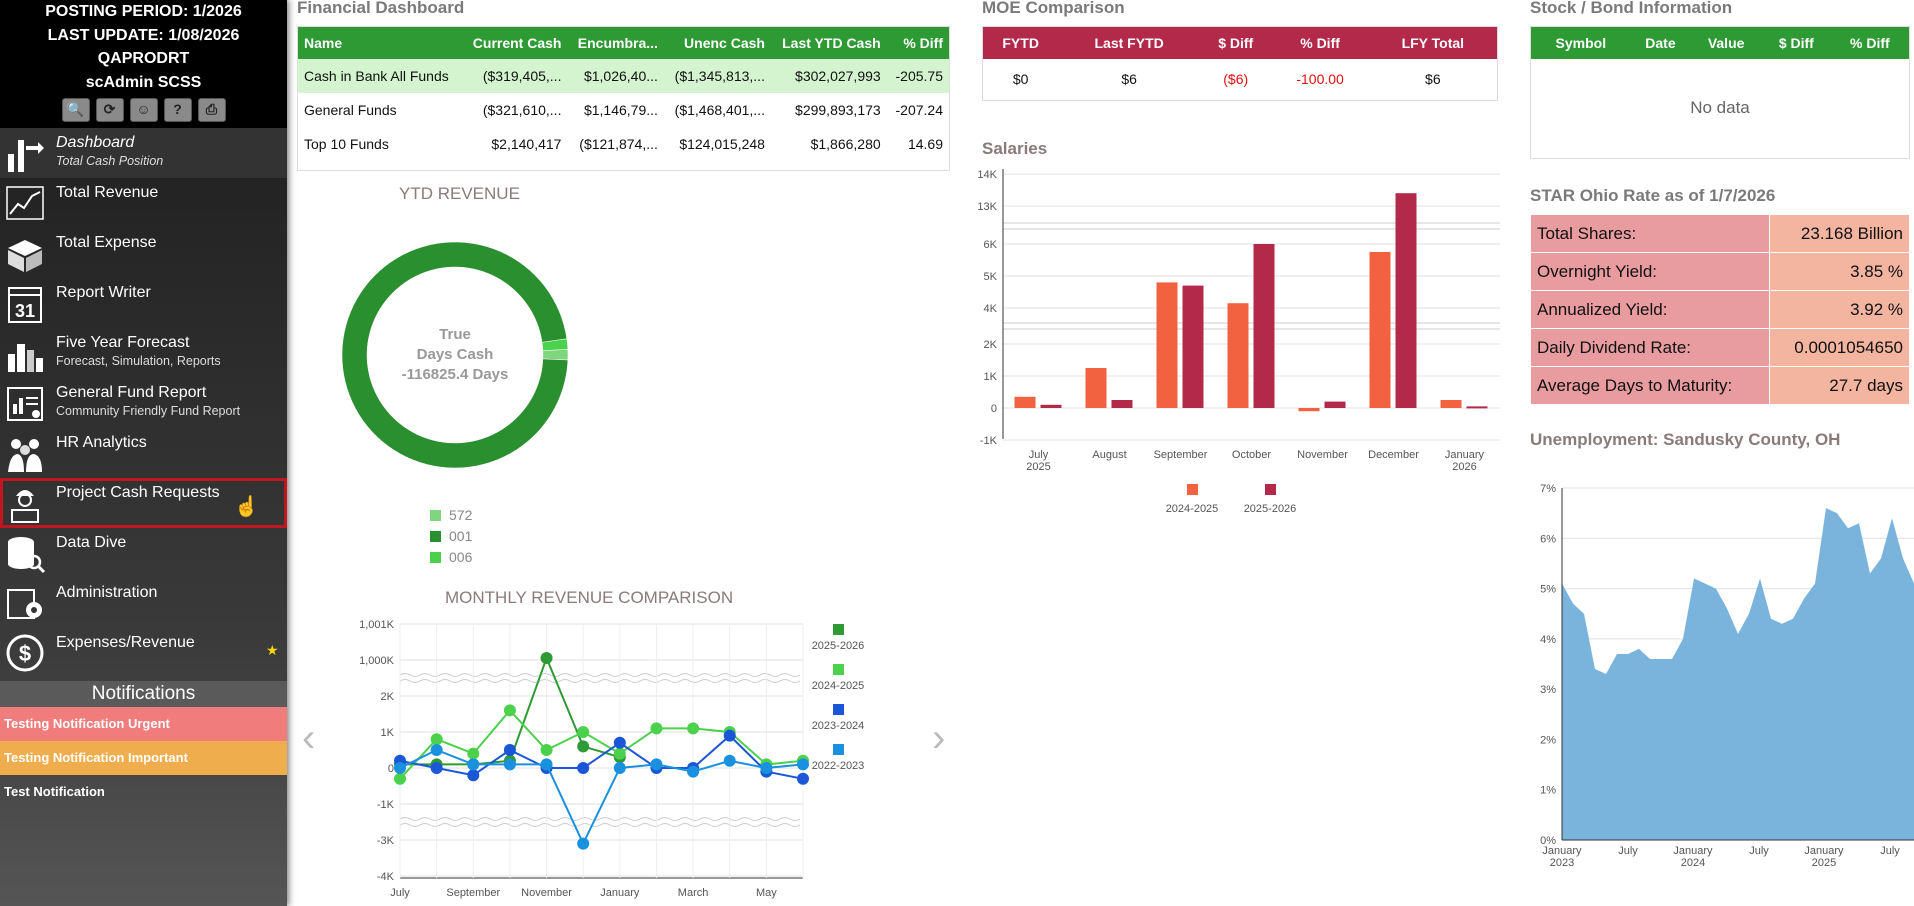  Describe the element at coordinates (451, 515) in the screenshot. I see `donut-legend-item: 572` at that location.